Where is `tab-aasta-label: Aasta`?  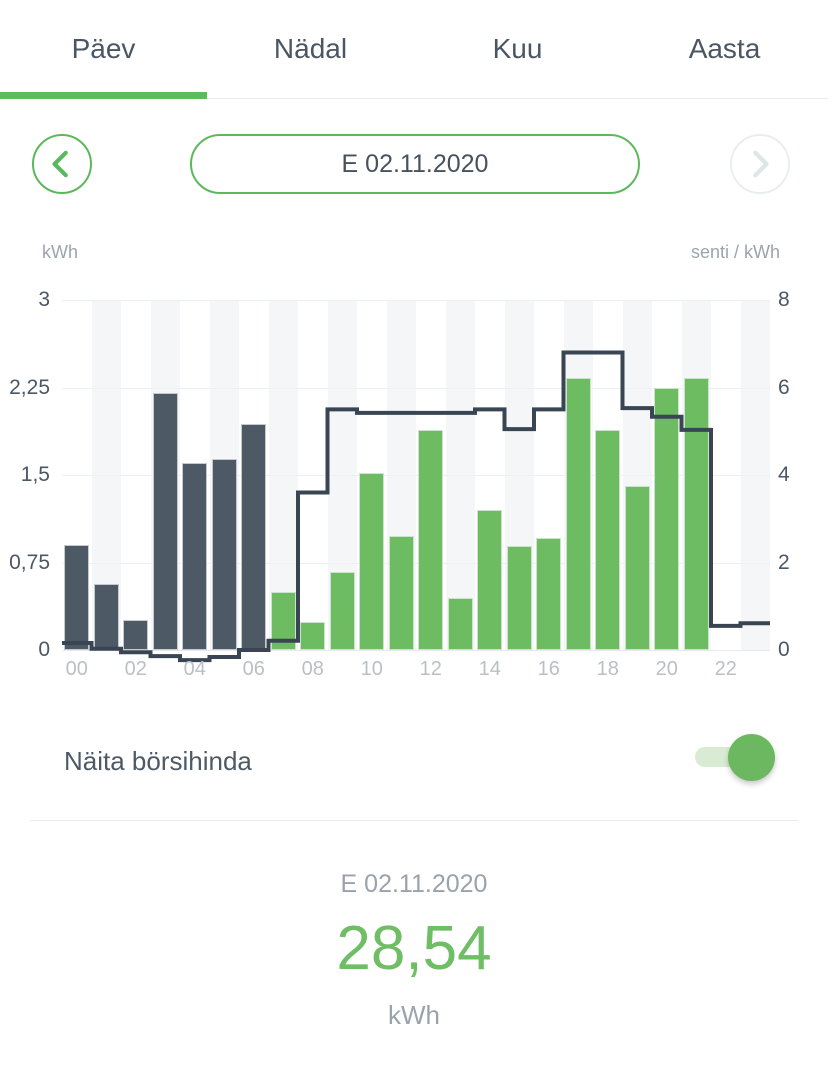
tab-aasta-label: Aasta is located at coordinates (724, 48).